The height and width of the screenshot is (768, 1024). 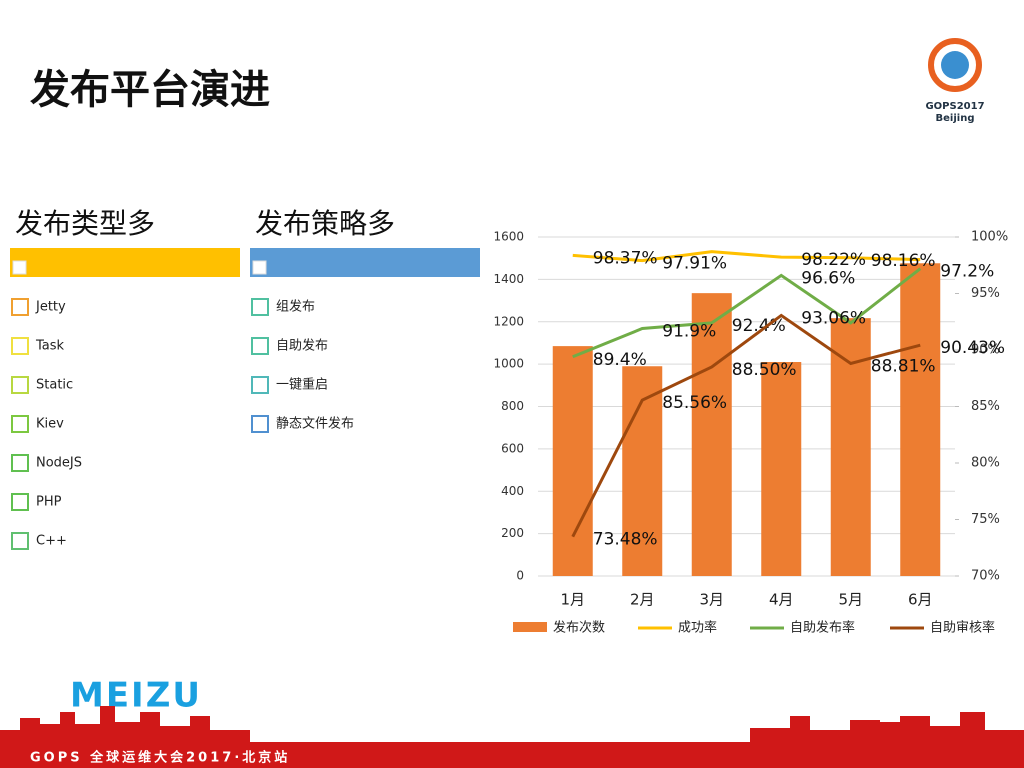 I want to click on legend-label: 成功率, so click(x=697, y=628).